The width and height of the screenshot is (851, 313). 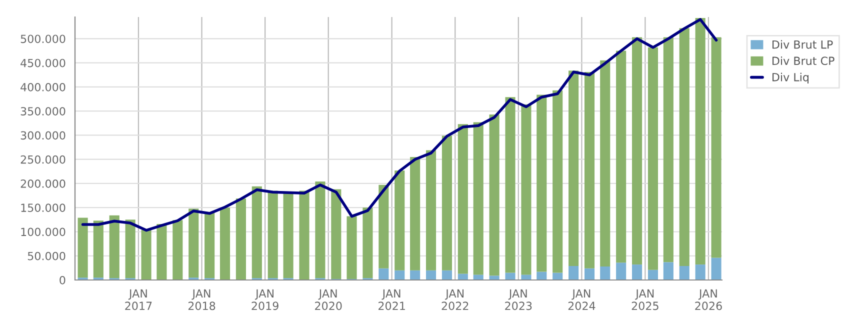 I want to click on x-tick-label: JAN 2022, so click(x=455, y=299).